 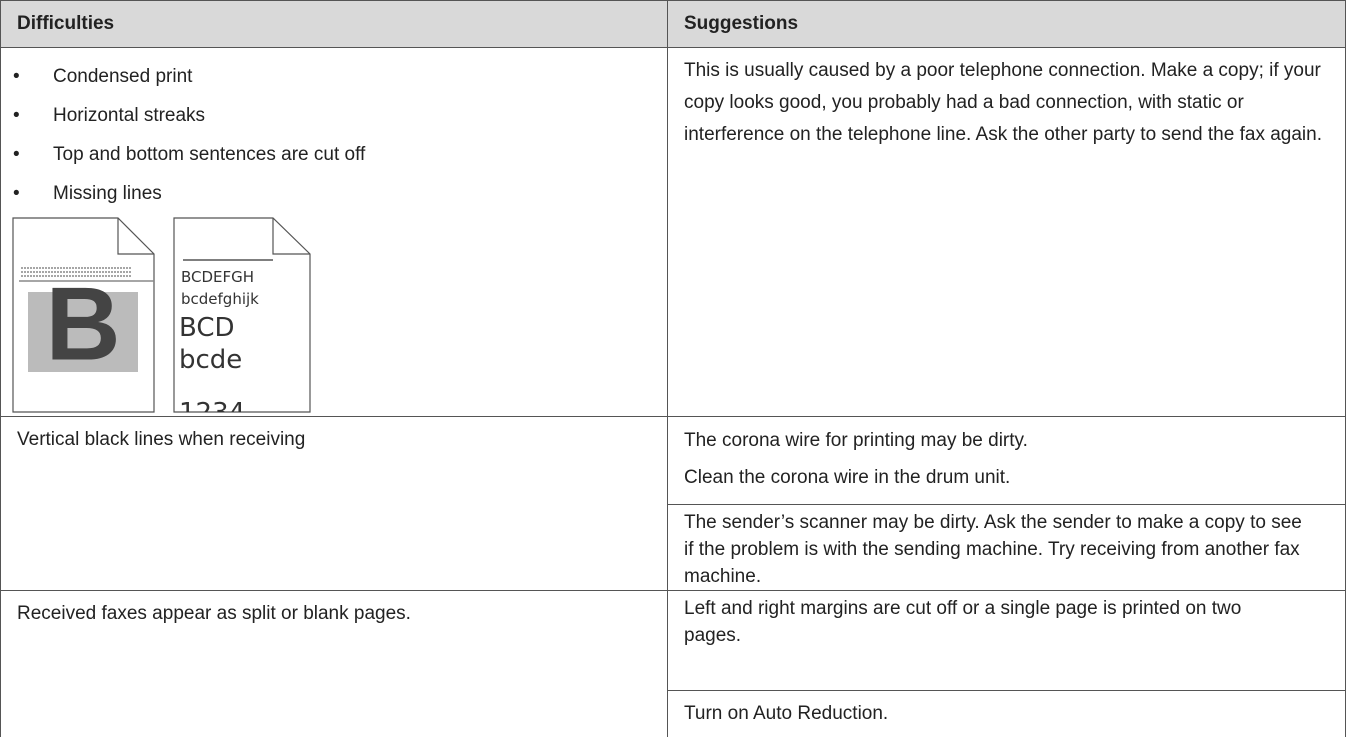 What do you see at coordinates (786, 713) in the screenshot?
I see `suggestion-text: Turn on Auto Reduction.` at bounding box center [786, 713].